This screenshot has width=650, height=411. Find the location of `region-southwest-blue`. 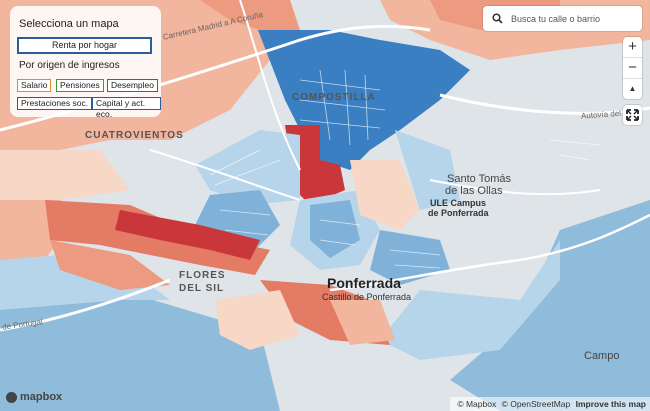

region-southwest-blue is located at coordinates (140, 350).